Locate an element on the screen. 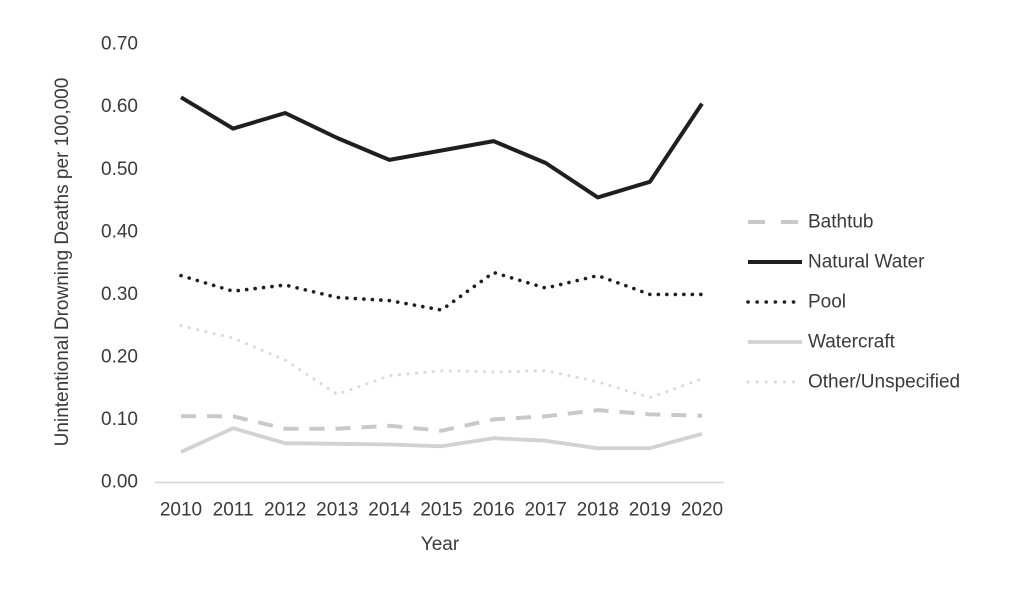 The height and width of the screenshot is (594, 1024). y-tick-label: 0.70 is located at coordinates (119, 44).